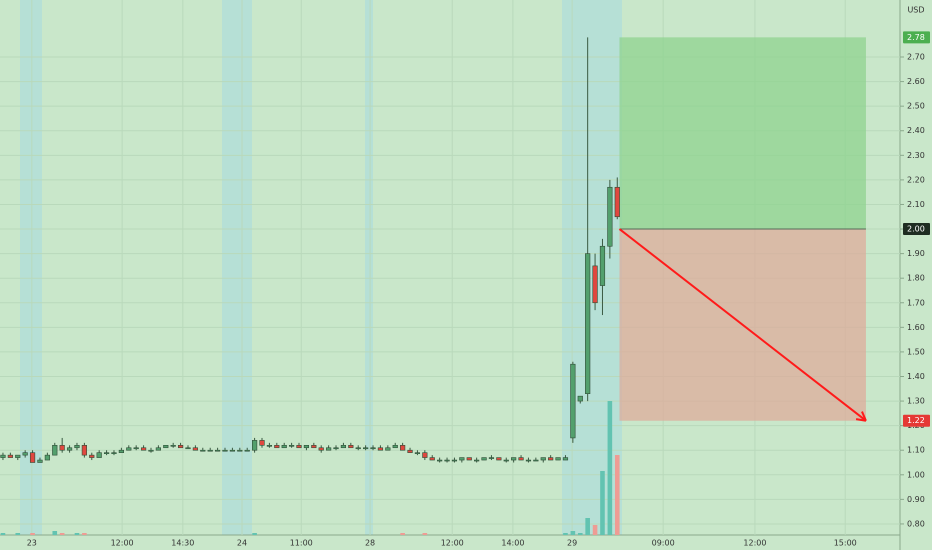  What do you see at coordinates (861, 420) in the screenshot?
I see `arrow-head` at bounding box center [861, 420].